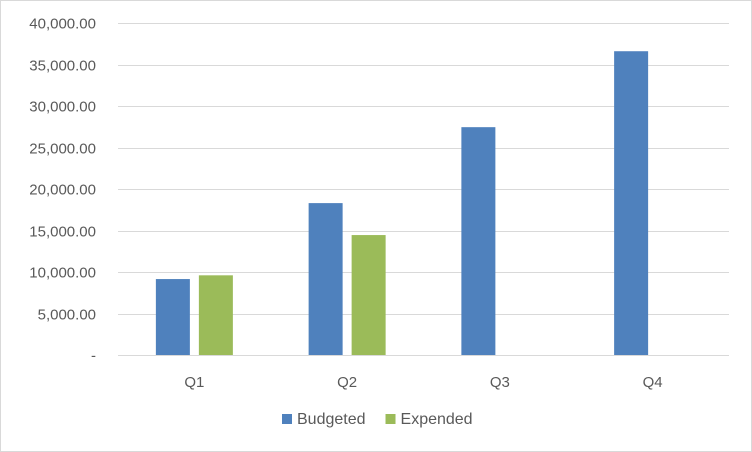 This screenshot has width=752, height=452. What do you see at coordinates (347, 382) in the screenshot?
I see `x-tick-label: Q2` at bounding box center [347, 382].